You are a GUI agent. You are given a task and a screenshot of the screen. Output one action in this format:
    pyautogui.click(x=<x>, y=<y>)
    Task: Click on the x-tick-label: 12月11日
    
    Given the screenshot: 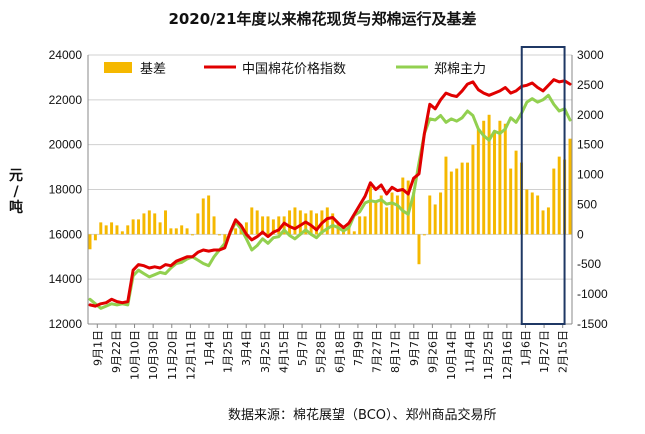 What is the action you would take?
    pyautogui.click(x=190, y=355)
    